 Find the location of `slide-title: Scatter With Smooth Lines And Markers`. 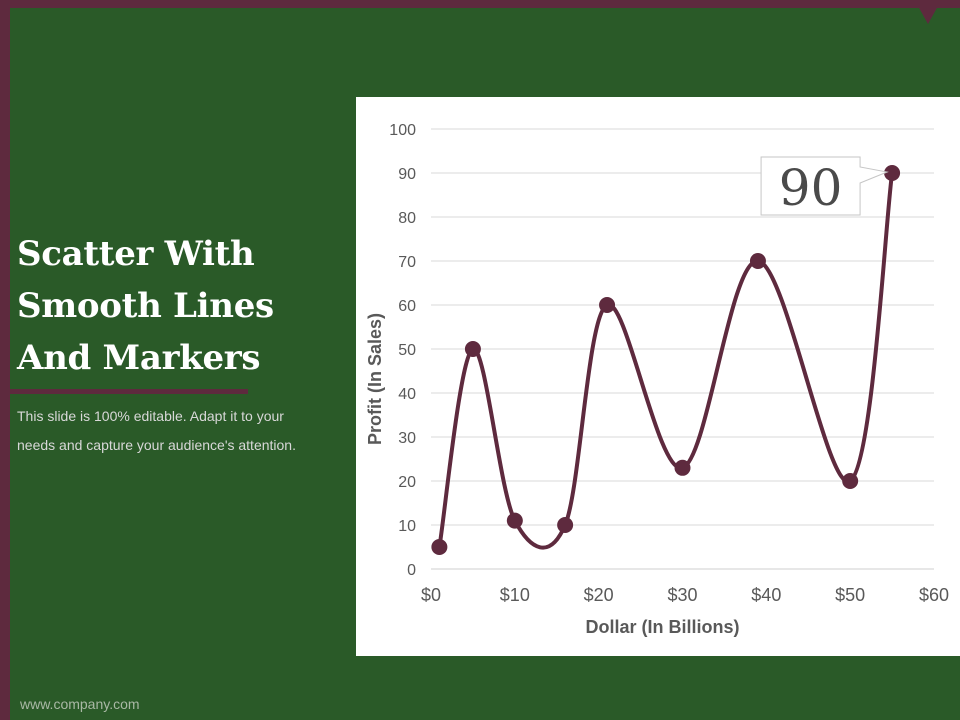

slide-title: Scatter With Smooth Lines And Markers is located at coordinates (145, 306).